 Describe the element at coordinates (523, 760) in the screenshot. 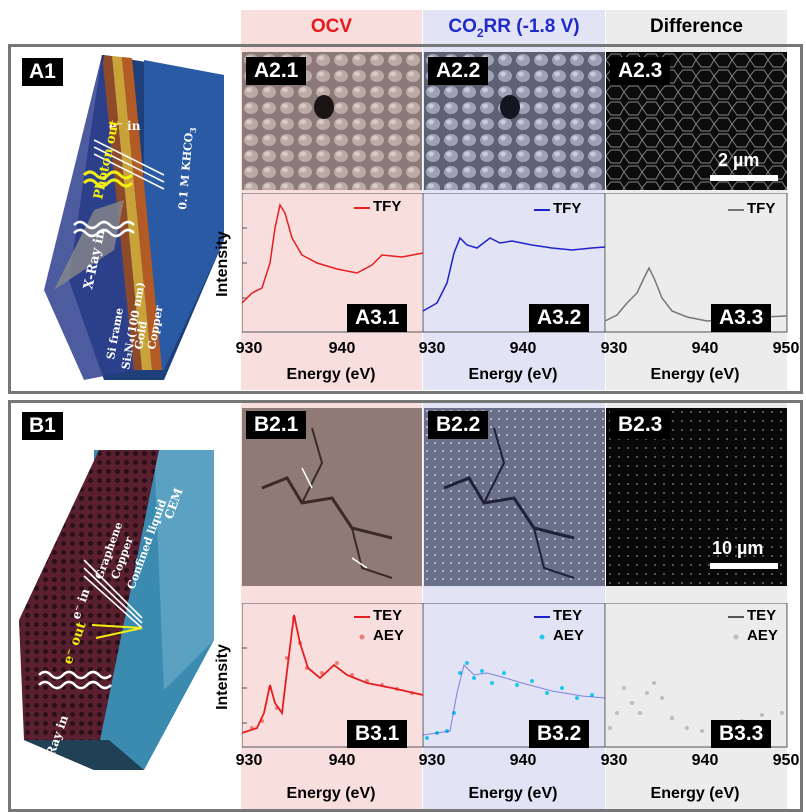

I see `tick-b-3: 940` at that location.